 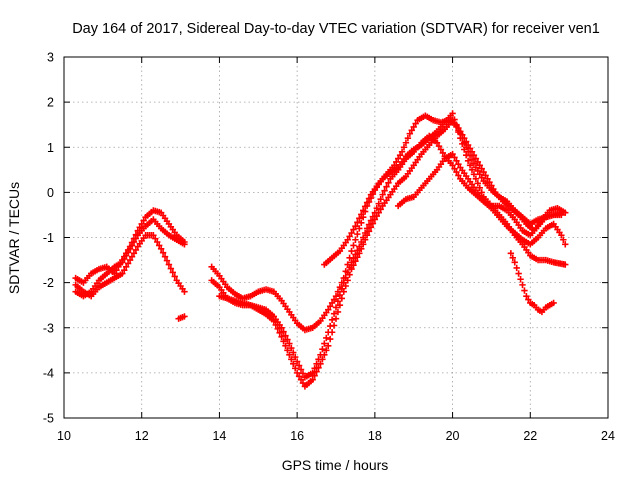 What do you see at coordinates (297, 436) in the screenshot?
I see `x-tick-label: 16` at bounding box center [297, 436].